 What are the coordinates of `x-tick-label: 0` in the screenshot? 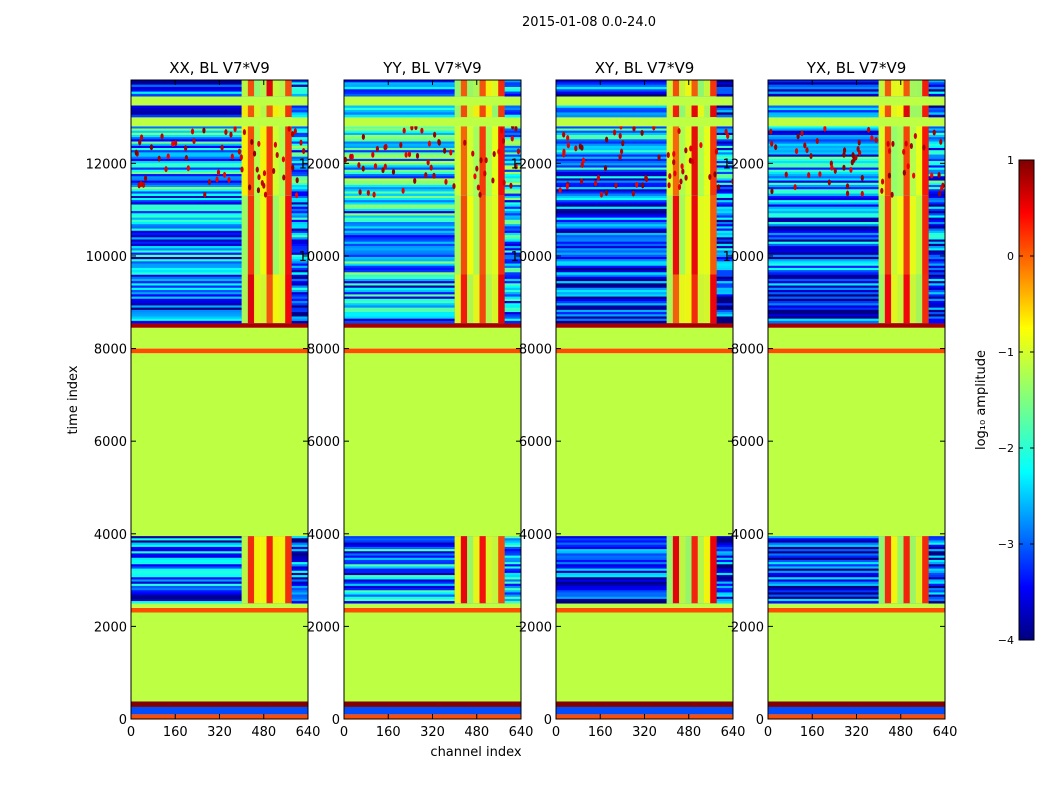 It's located at (344, 732).